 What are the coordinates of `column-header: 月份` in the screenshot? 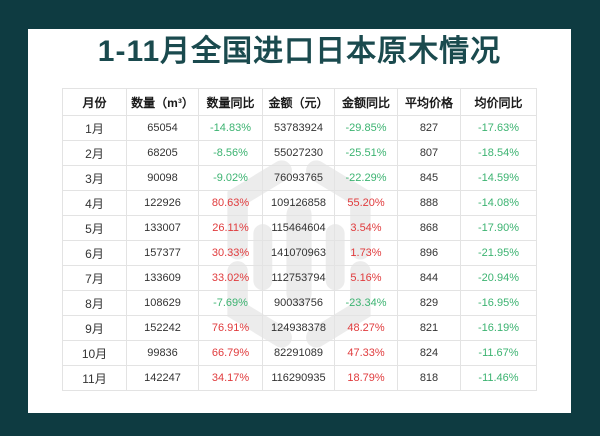 It's located at (94, 102).